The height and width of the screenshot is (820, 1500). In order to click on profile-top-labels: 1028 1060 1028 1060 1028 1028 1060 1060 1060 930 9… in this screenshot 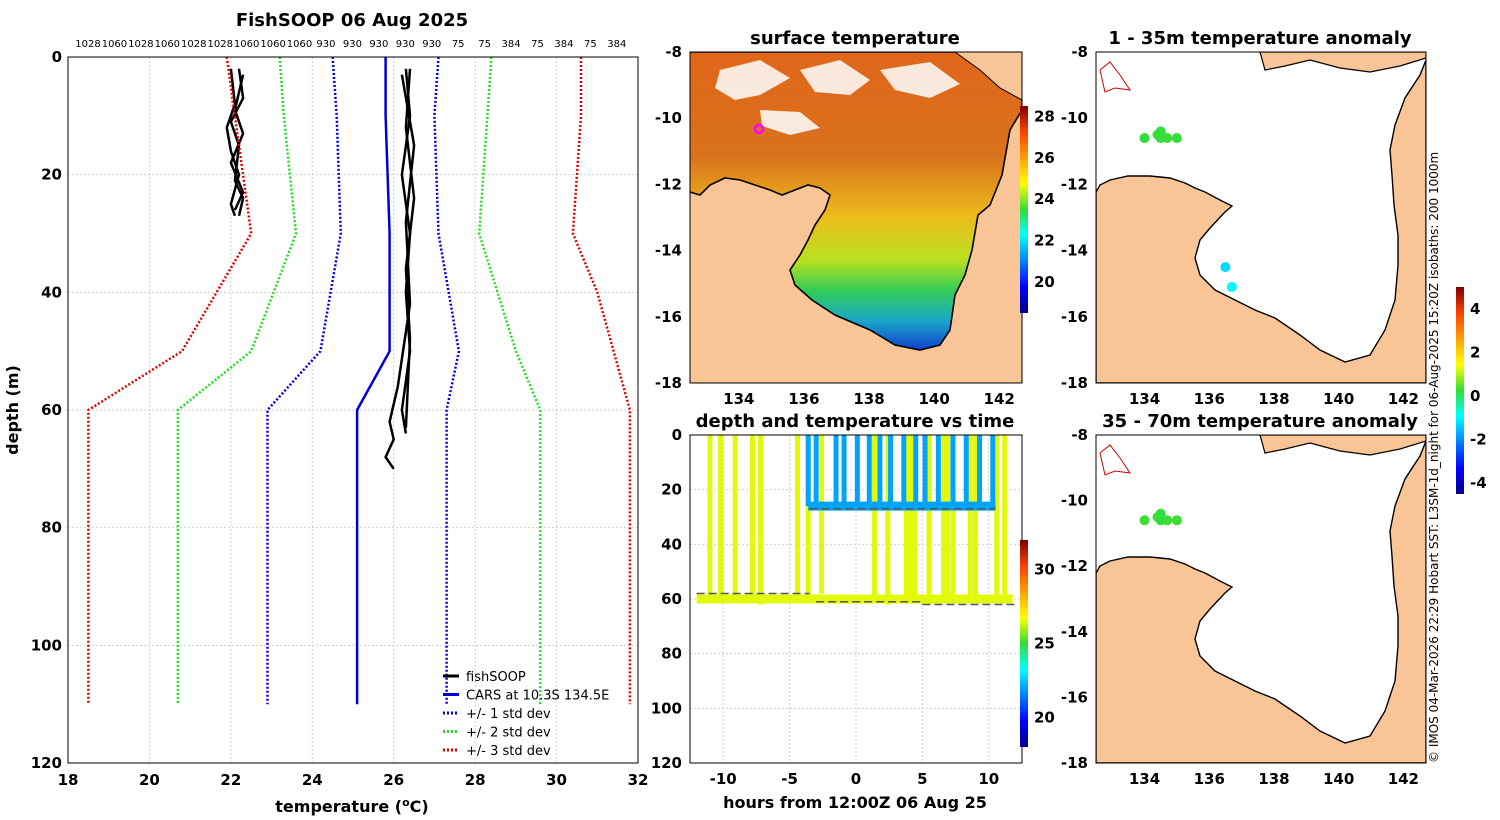, I will do `click(350, 44)`.